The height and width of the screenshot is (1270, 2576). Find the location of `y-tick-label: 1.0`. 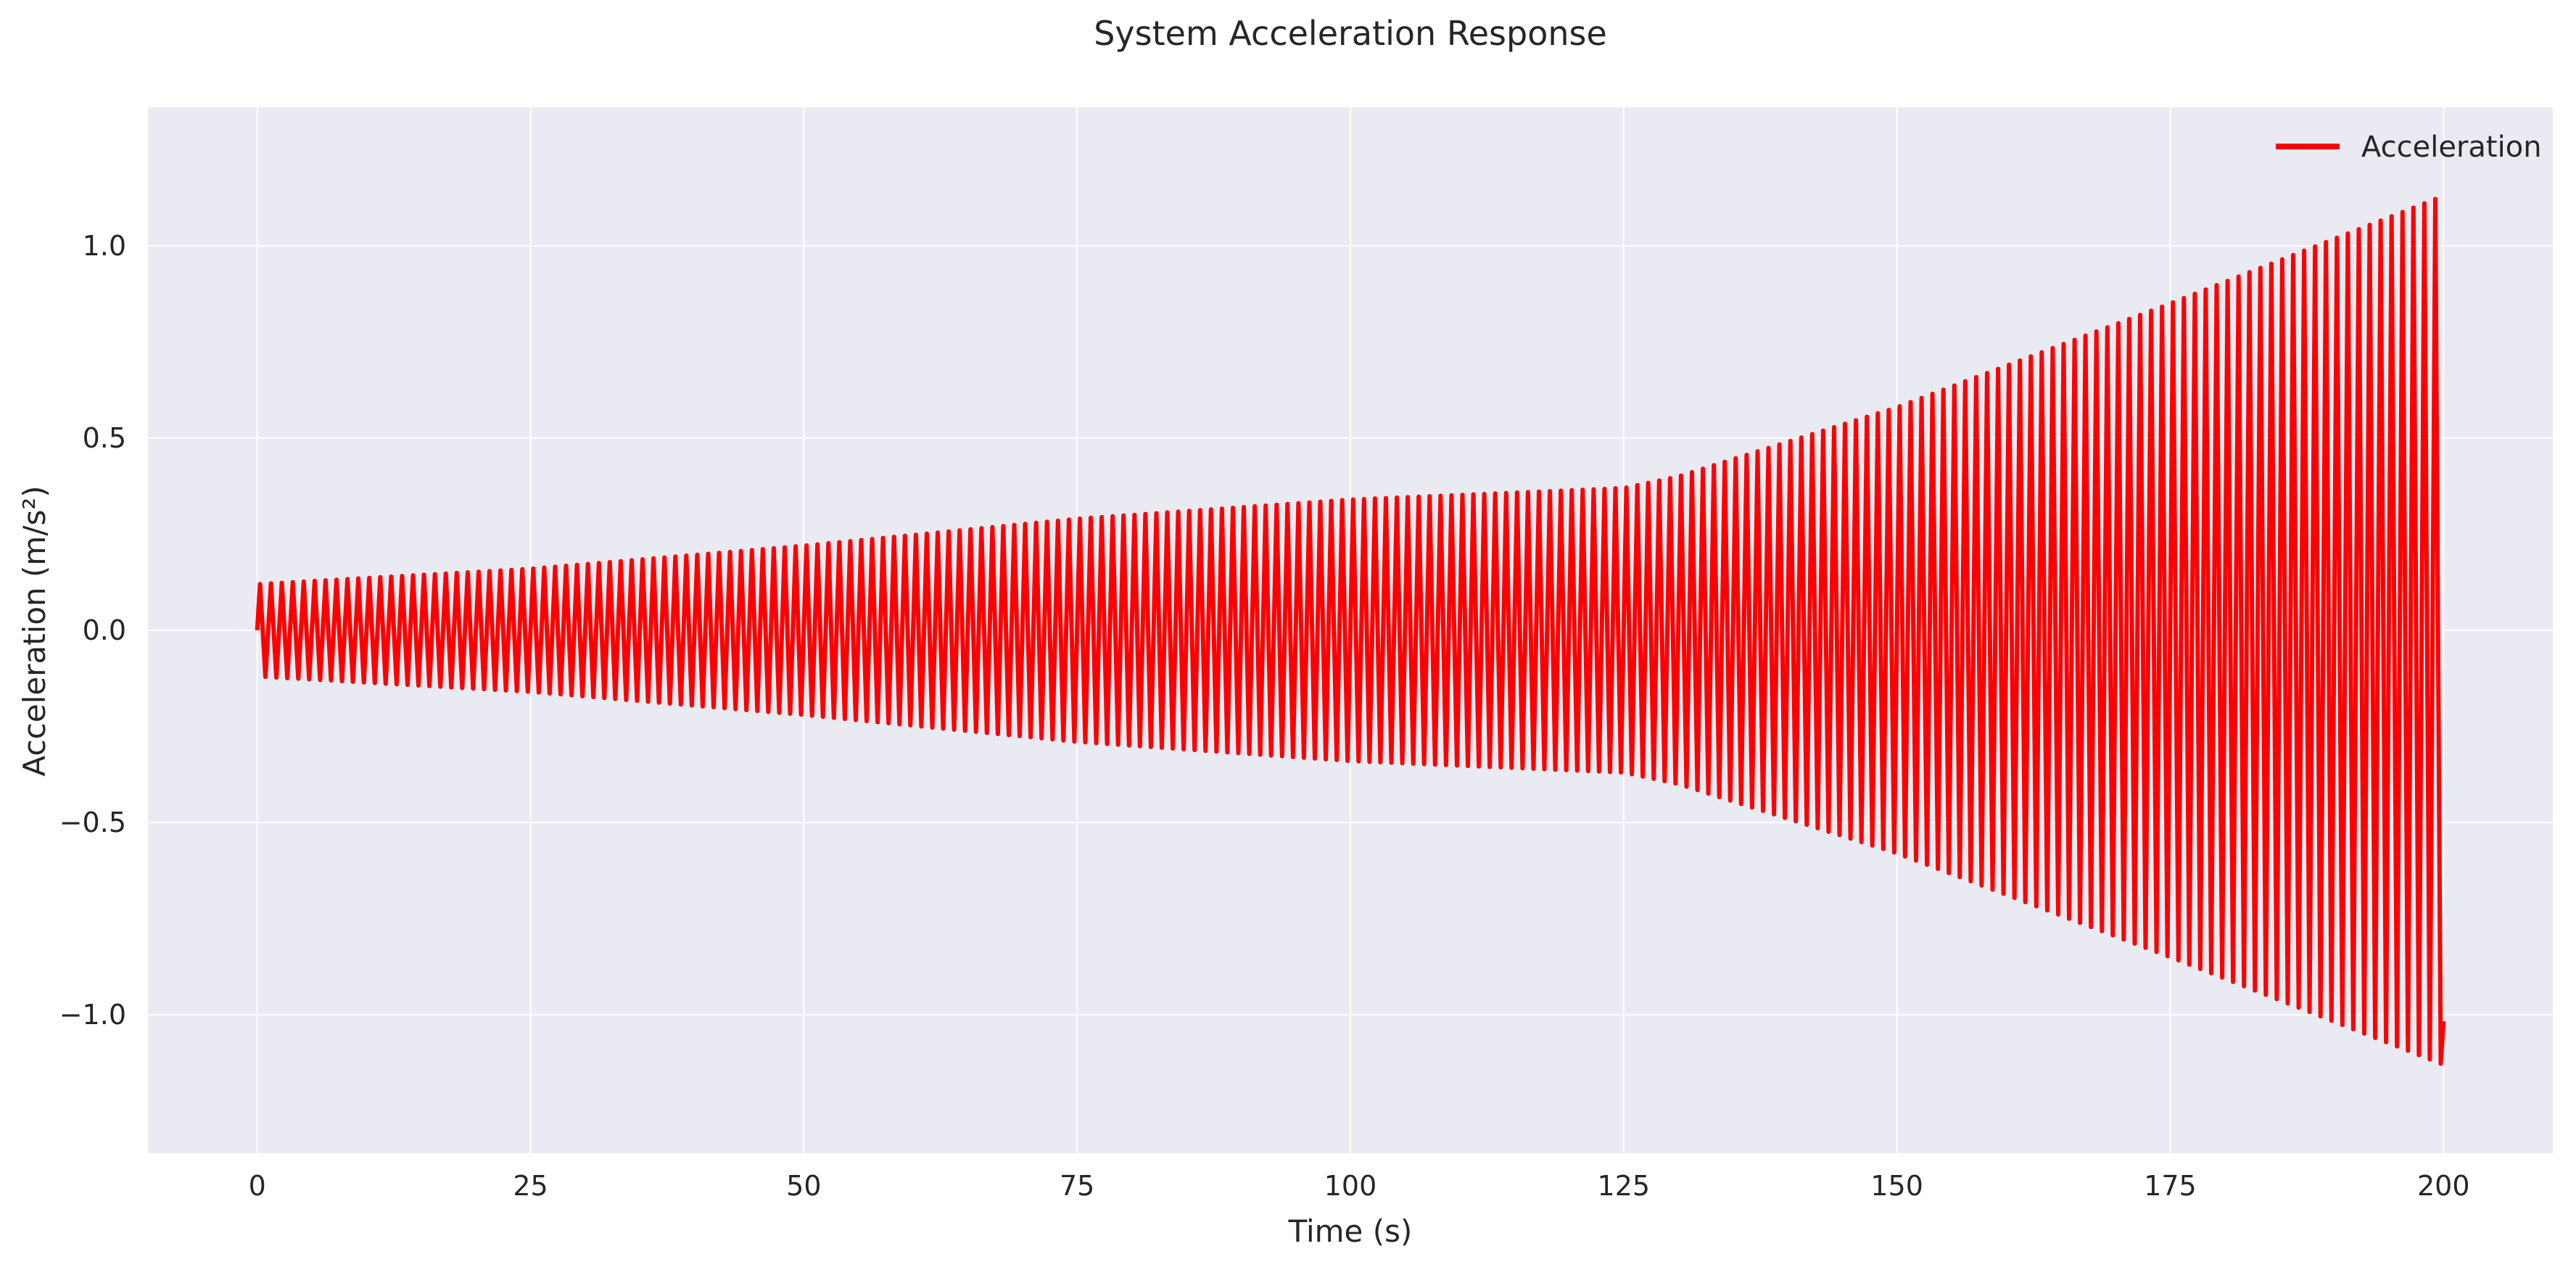

y-tick-label: 1.0 is located at coordinates (104, 246).